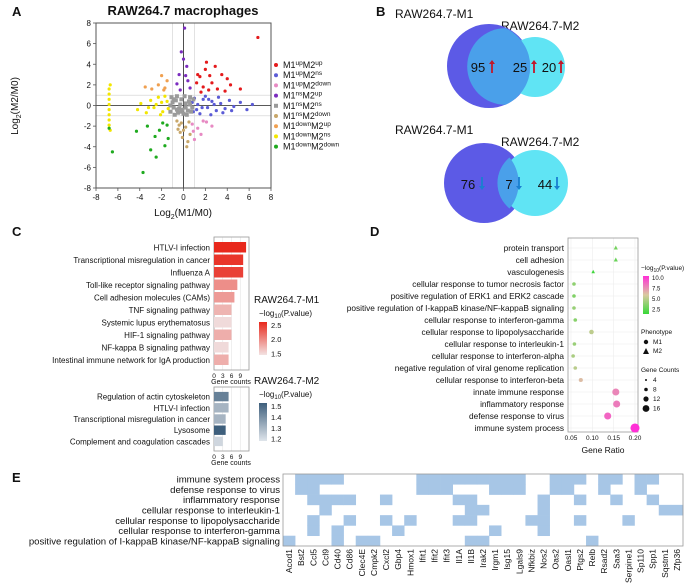  What do you see at coordinates (518, 392) in the screenshot?
I see `term-label: innate immune response` at bounding box center [518, 392].